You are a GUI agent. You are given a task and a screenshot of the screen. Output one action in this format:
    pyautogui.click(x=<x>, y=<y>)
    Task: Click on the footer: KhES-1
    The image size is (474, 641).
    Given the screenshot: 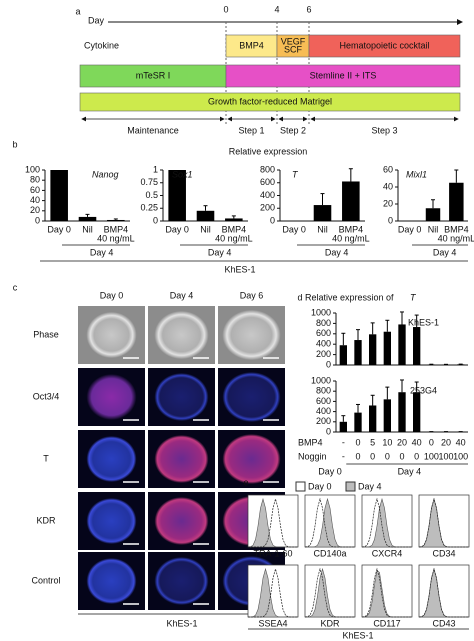 What is the action you would take?
    pyautogui.click(x=239, y=269)
    